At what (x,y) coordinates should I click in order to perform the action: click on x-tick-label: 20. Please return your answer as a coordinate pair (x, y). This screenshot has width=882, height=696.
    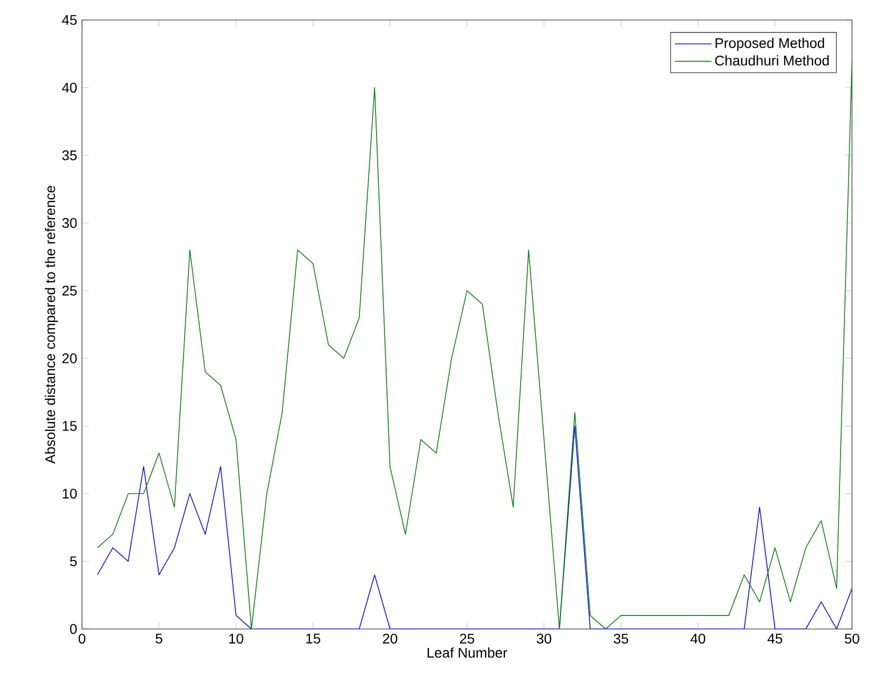
    Looking at the image, I should click on (390, 639).